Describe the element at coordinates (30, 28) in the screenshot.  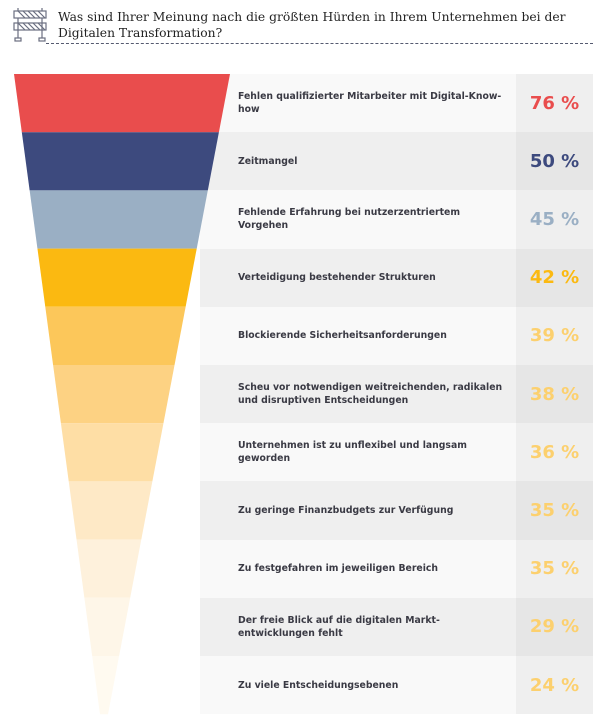
I see `road-barrier-icon` at that location.